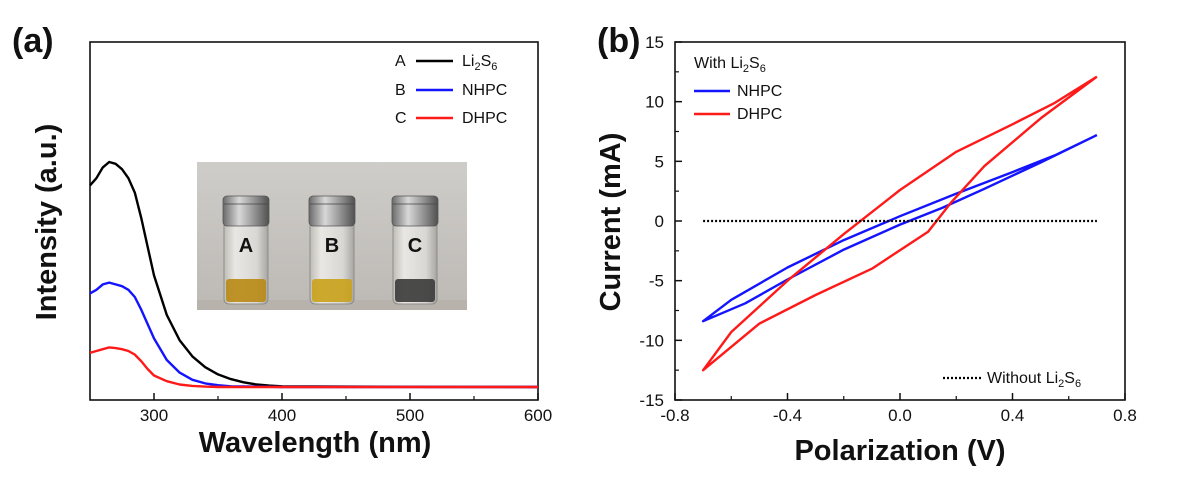 Image resolution: width=1177 pixels, height=485 pixels. I want to click on legend-letter-a: A, so click(400, 61).